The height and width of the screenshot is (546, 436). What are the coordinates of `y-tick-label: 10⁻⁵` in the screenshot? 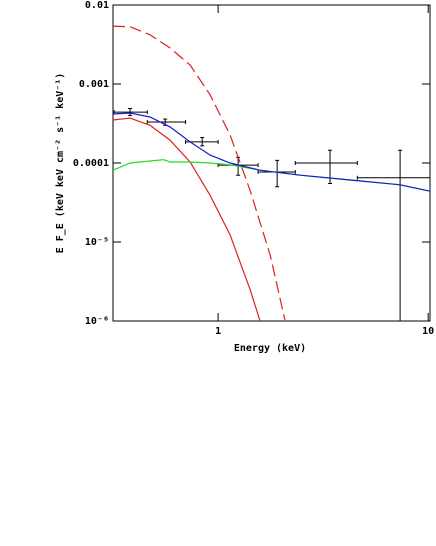 It's located at (97, 242).